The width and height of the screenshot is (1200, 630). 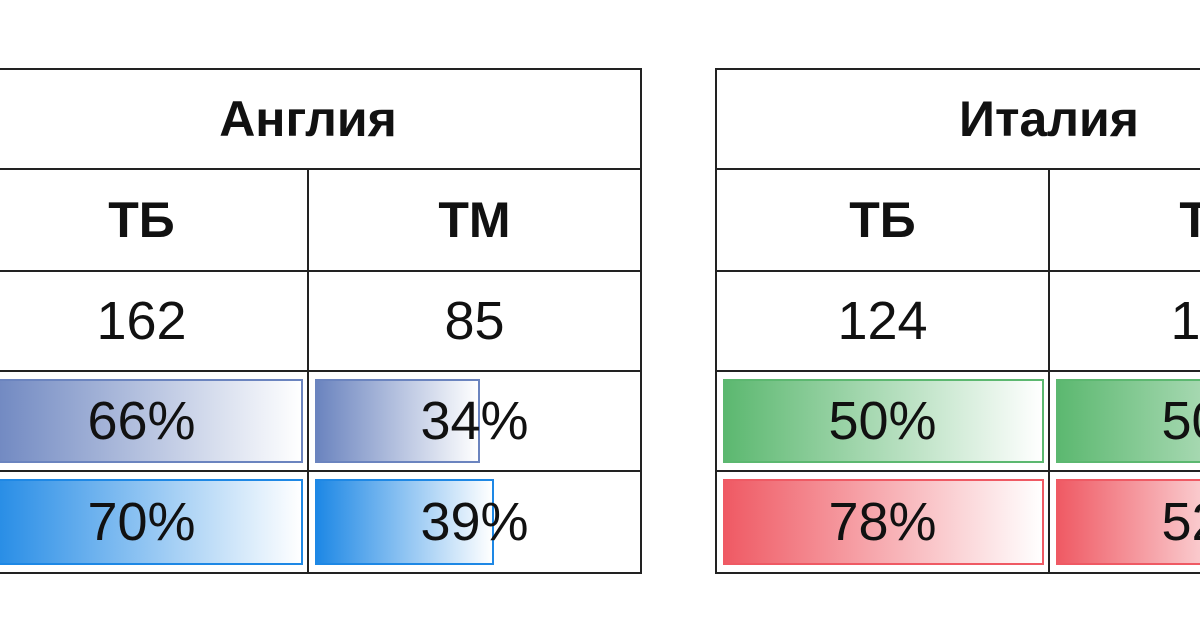 I want to click on percent-cell: 34%, so click(x=474, y=421).